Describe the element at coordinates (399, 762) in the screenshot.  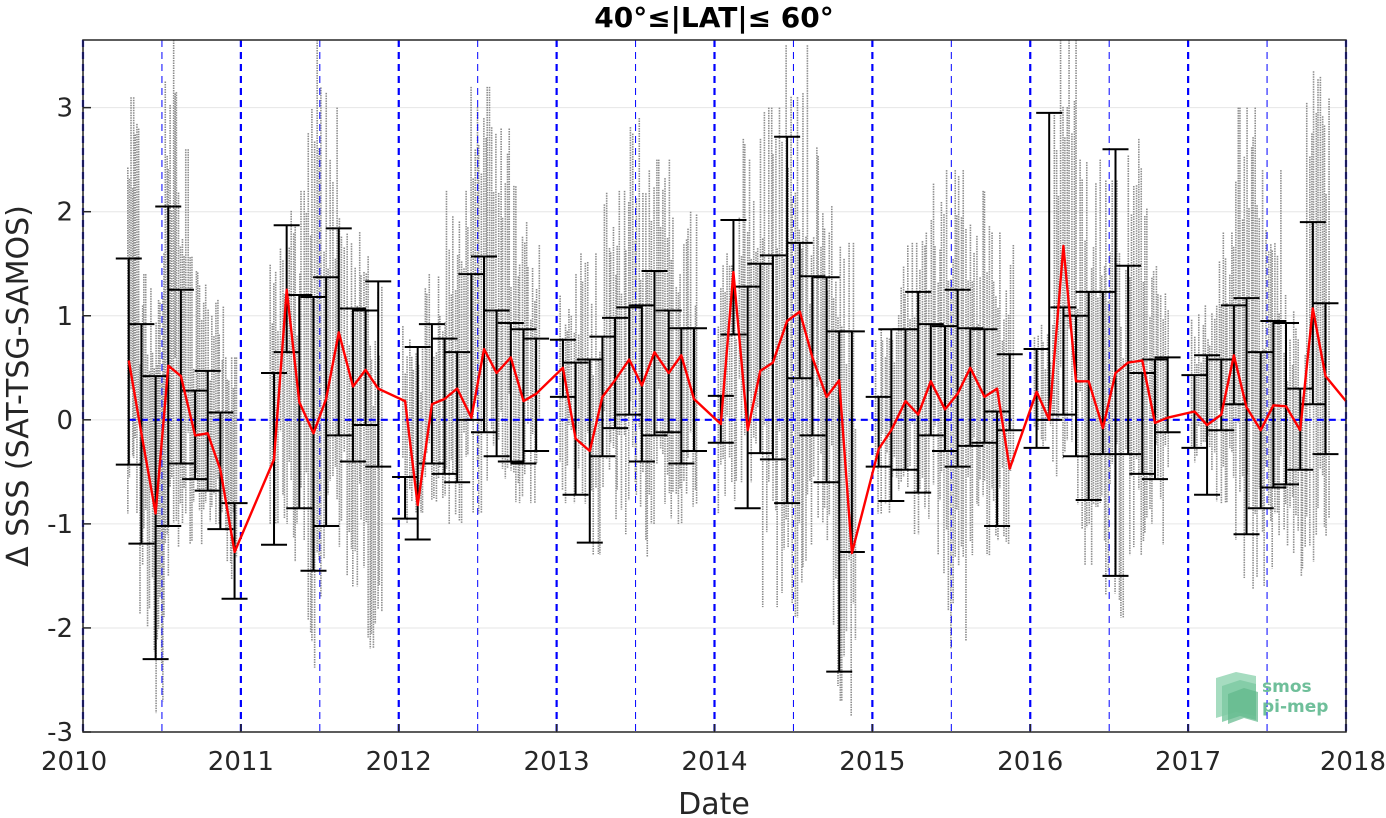
I see `x-tick-label-2: 2012` at that location.